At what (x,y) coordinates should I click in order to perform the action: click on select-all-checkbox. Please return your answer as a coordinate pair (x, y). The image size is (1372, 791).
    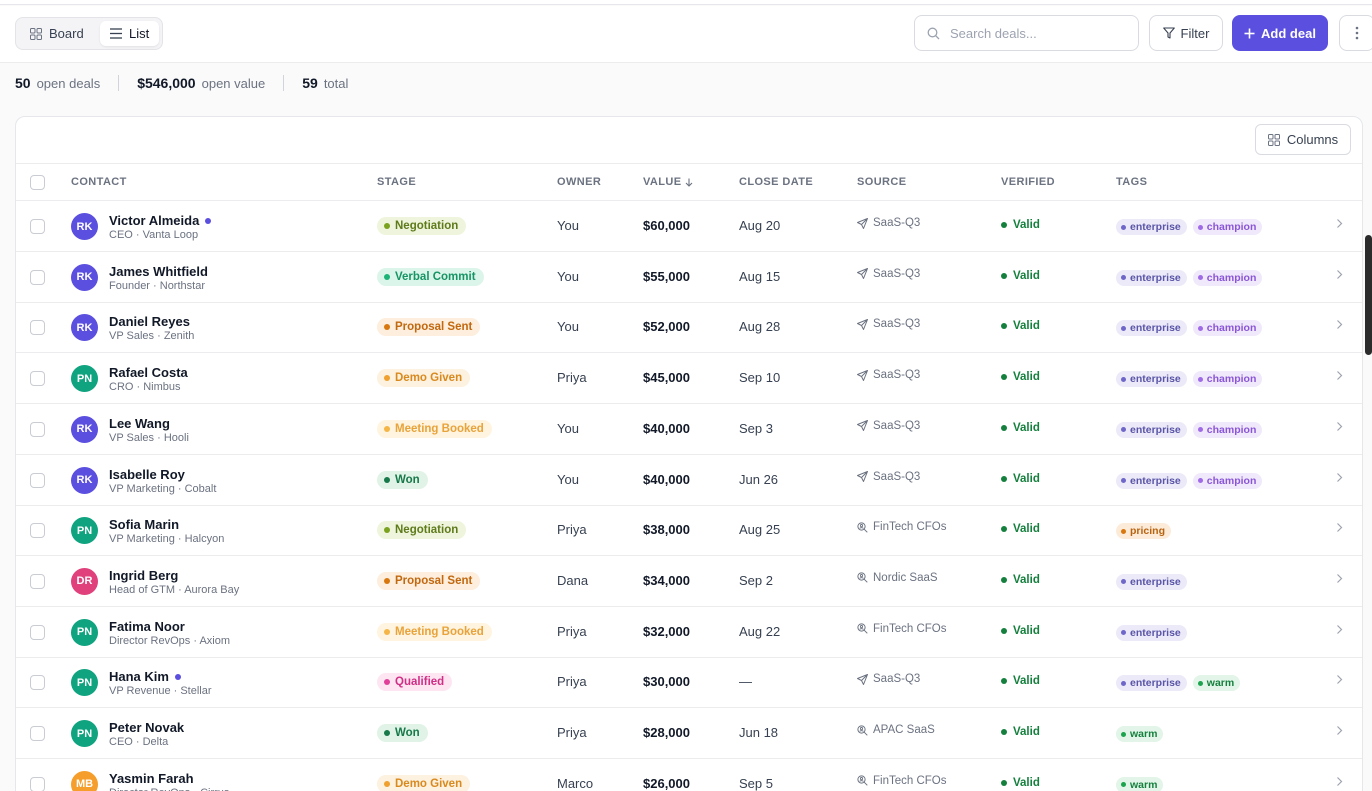
    Looking at the image, I should click on (37, 182).